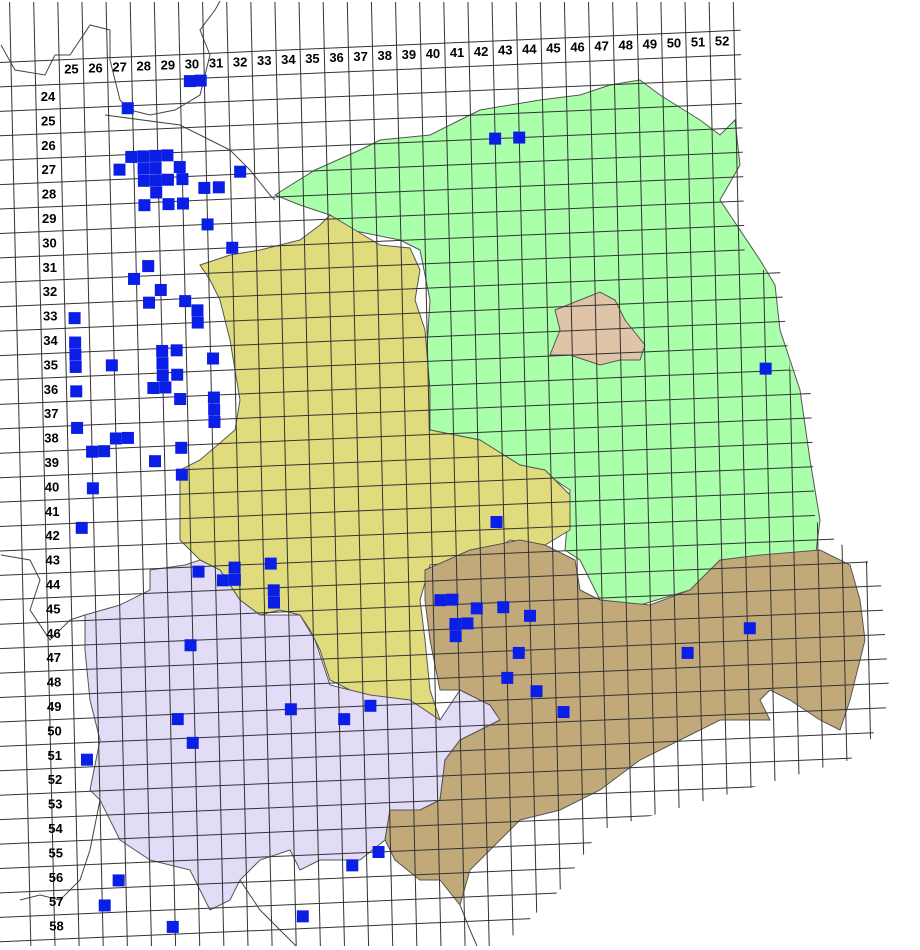  I want to click on row-label: 54, so click(55, 828).